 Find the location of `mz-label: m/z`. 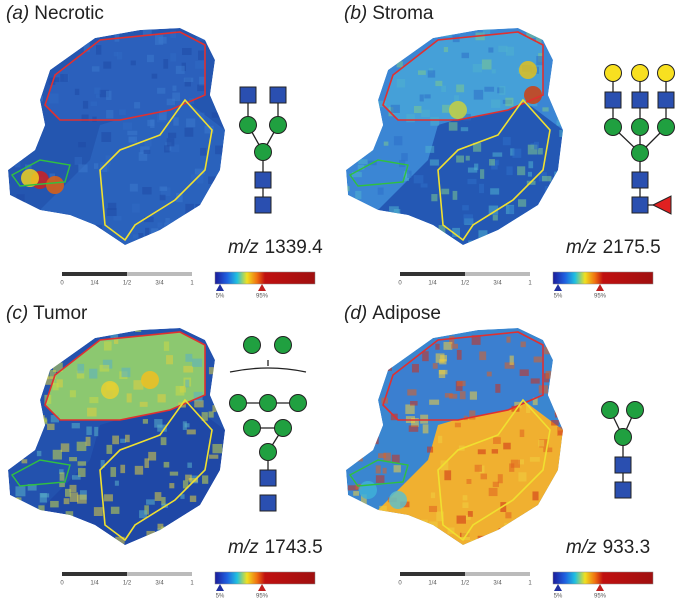

mz-label: m/z is located at coordinates (243, 247).